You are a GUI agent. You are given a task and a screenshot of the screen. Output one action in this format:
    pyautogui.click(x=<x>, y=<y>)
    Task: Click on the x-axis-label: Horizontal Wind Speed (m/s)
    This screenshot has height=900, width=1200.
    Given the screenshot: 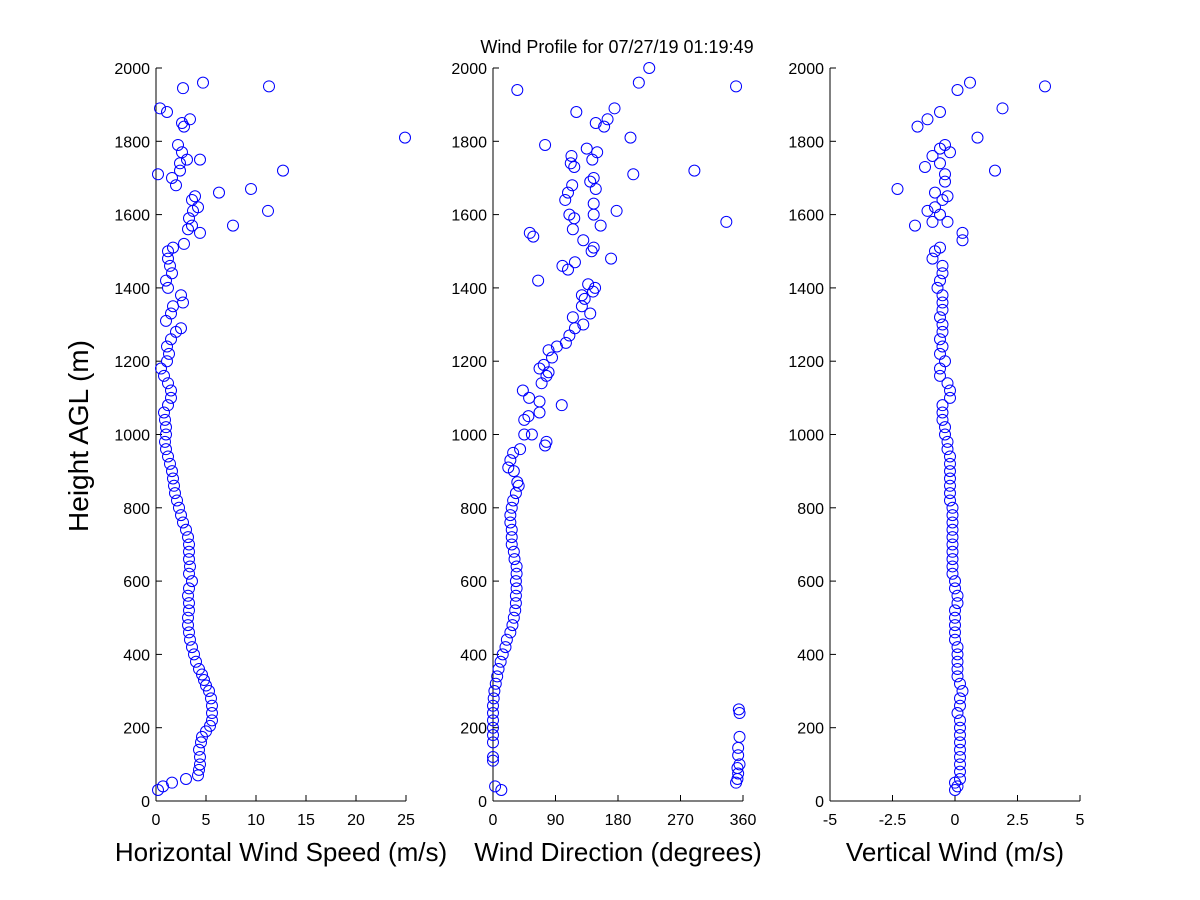 What is the action you would take?
    pyautogui.click(x=281, y=852)
    